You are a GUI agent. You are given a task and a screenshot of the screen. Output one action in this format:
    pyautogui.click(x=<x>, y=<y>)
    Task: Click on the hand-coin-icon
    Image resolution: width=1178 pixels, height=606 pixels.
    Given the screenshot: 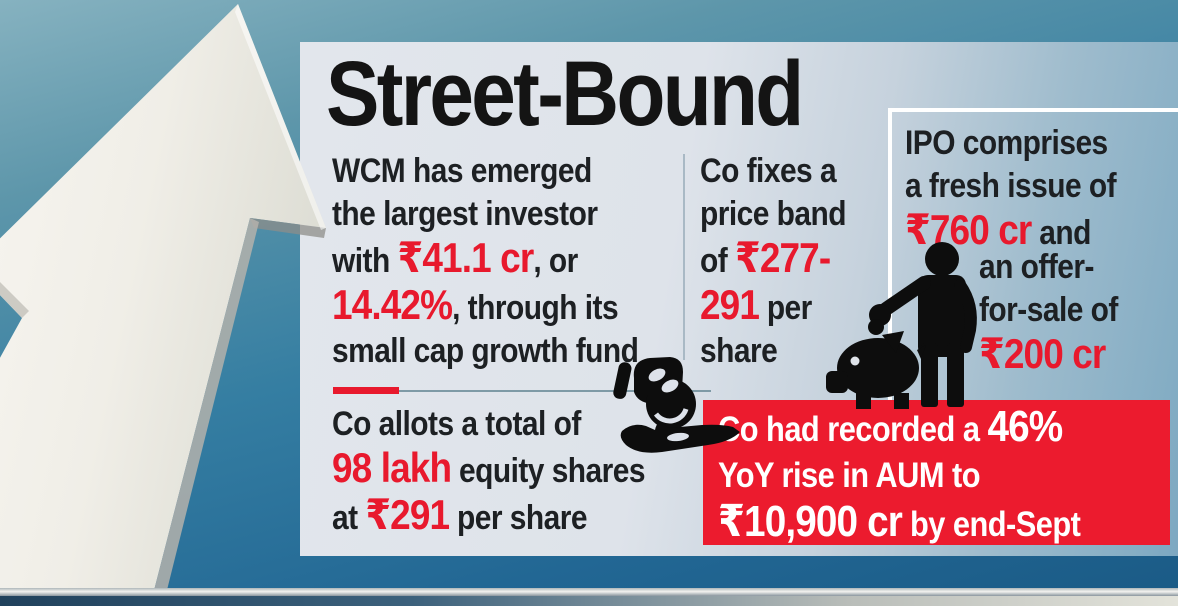 What is the action you would take?
    pyautogui.click(x=676, y=405)
    